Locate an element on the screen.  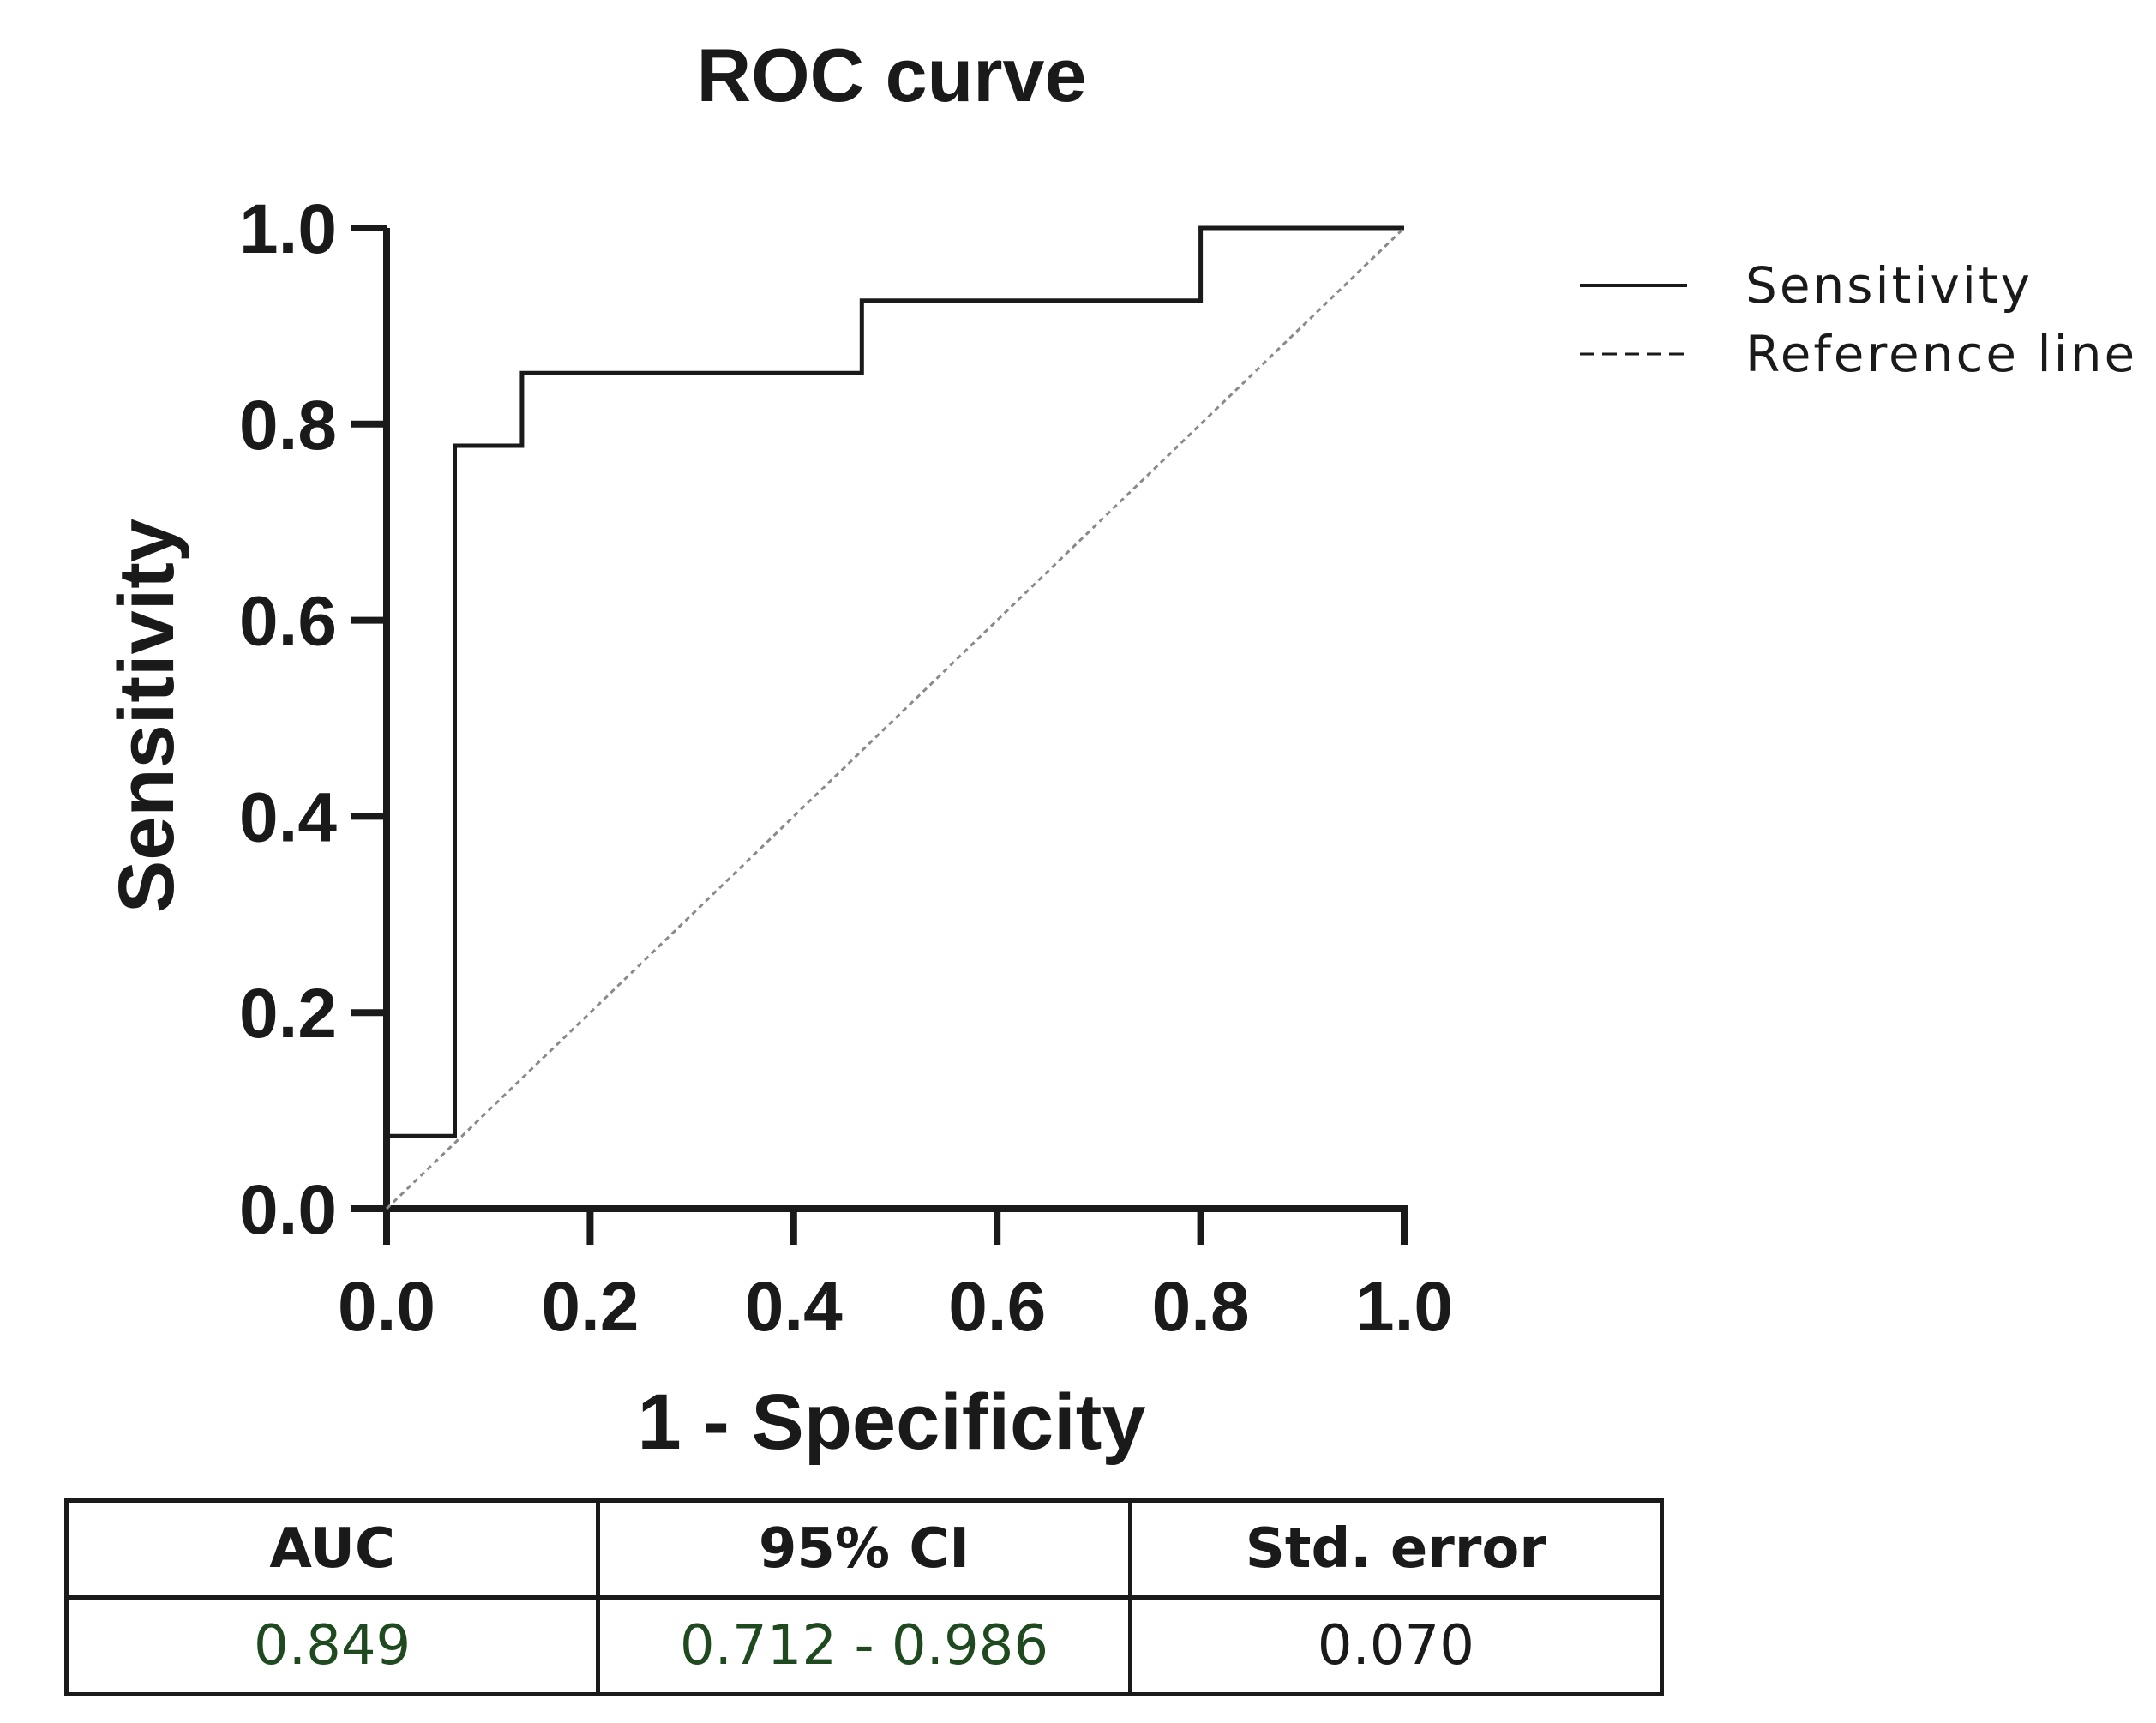
value-ci: 0.712 - 0.986 is located at coordinates (864, 1645).